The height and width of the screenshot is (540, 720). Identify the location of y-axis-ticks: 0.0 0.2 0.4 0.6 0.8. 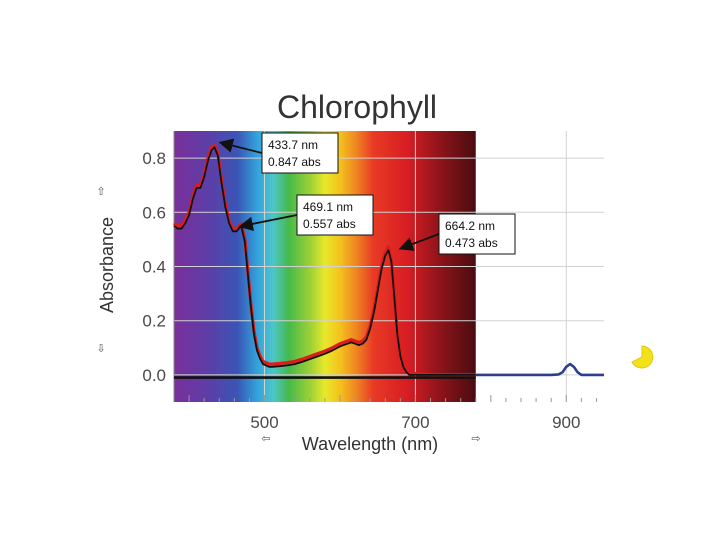
(154, 267).